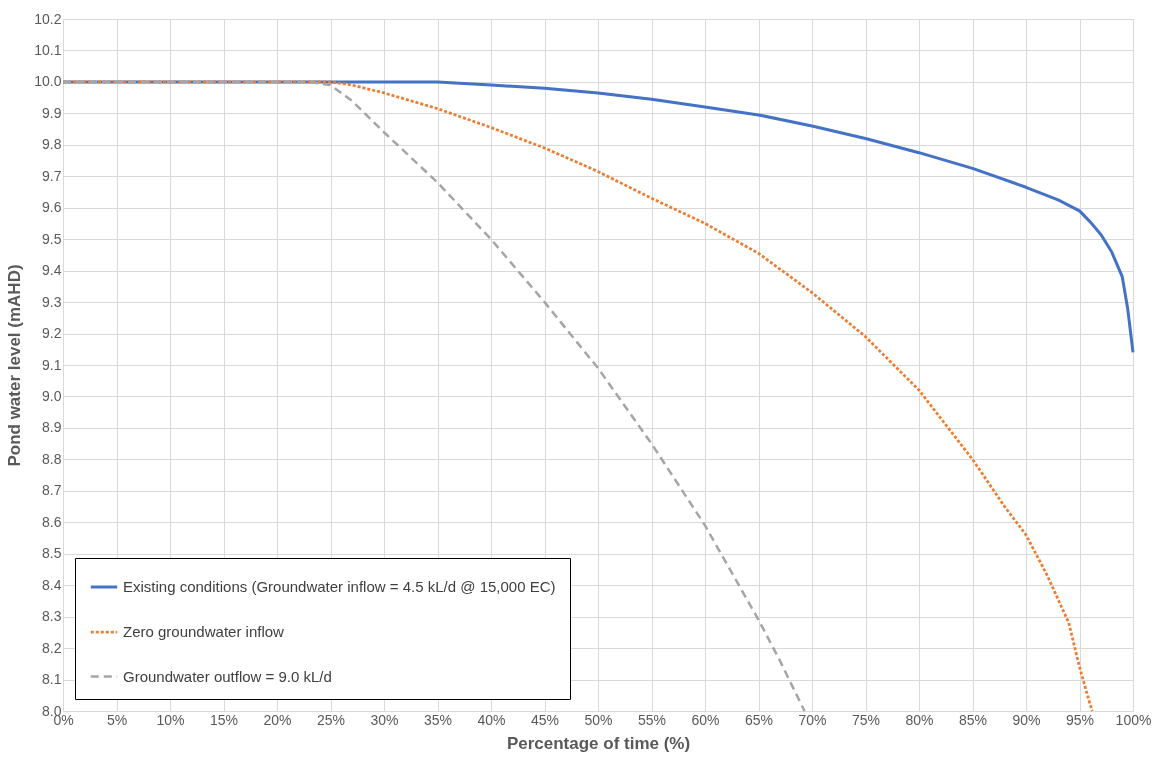  Describe the element at coordinates (170, 719) in the screenshot. I see `x-tick-label: 10%` at that location.